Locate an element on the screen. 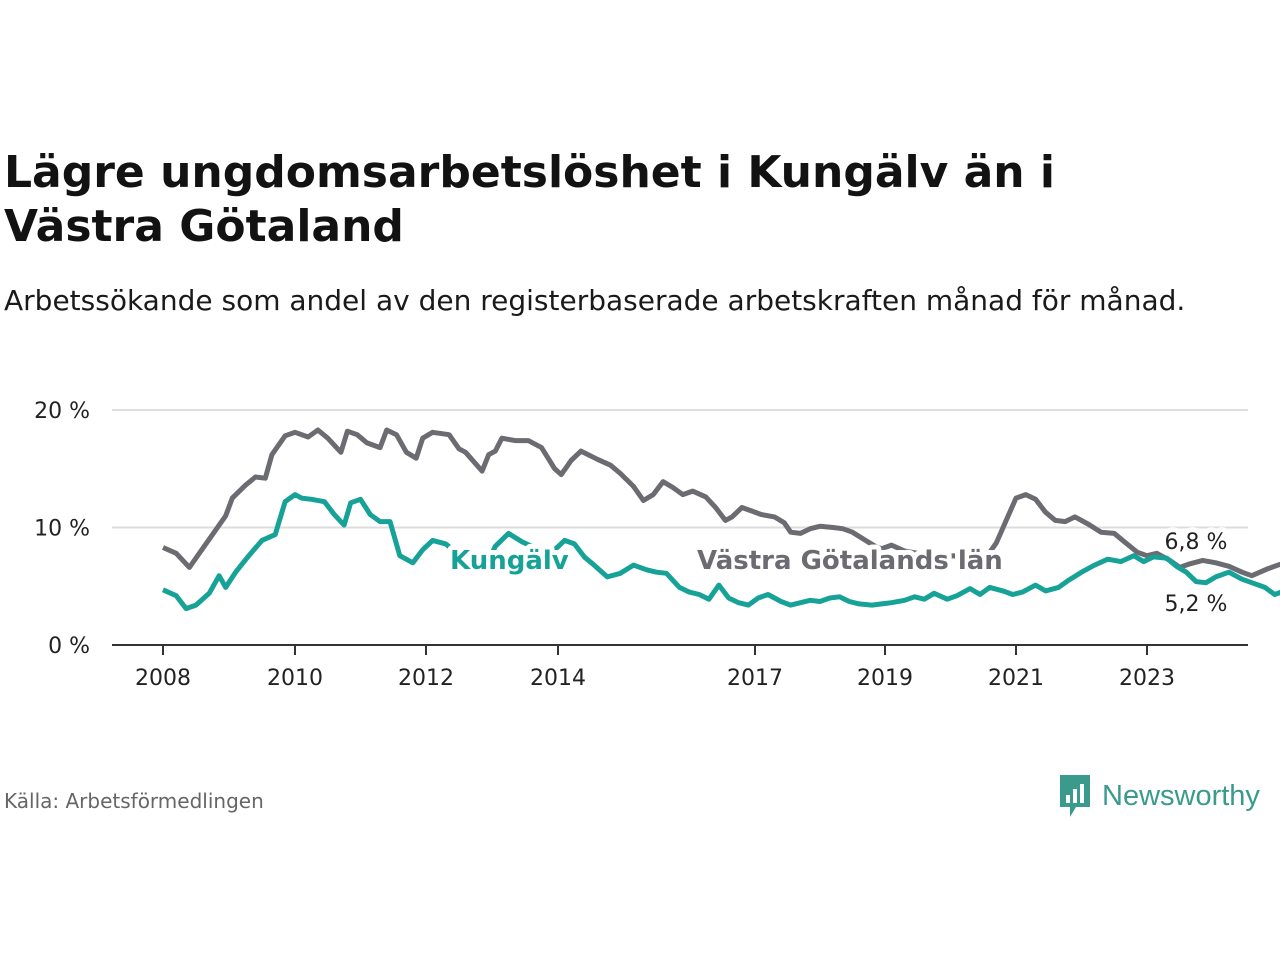  x-tick-label: 2023 is located at coordinates (1147, 678).